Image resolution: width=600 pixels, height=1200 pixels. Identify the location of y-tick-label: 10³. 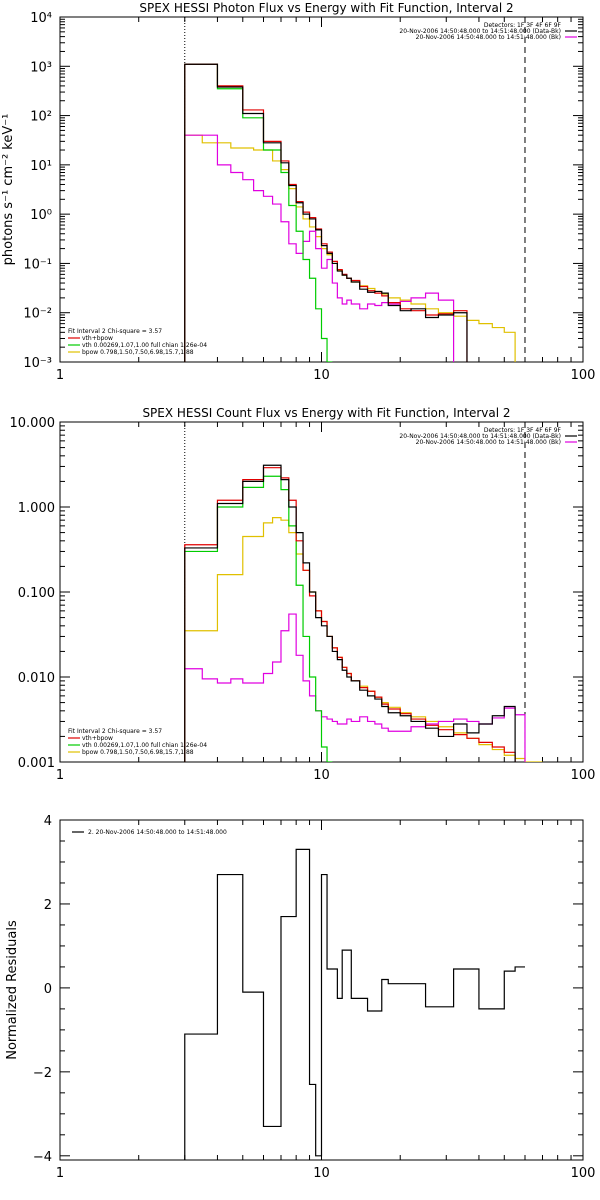
(41, 67).